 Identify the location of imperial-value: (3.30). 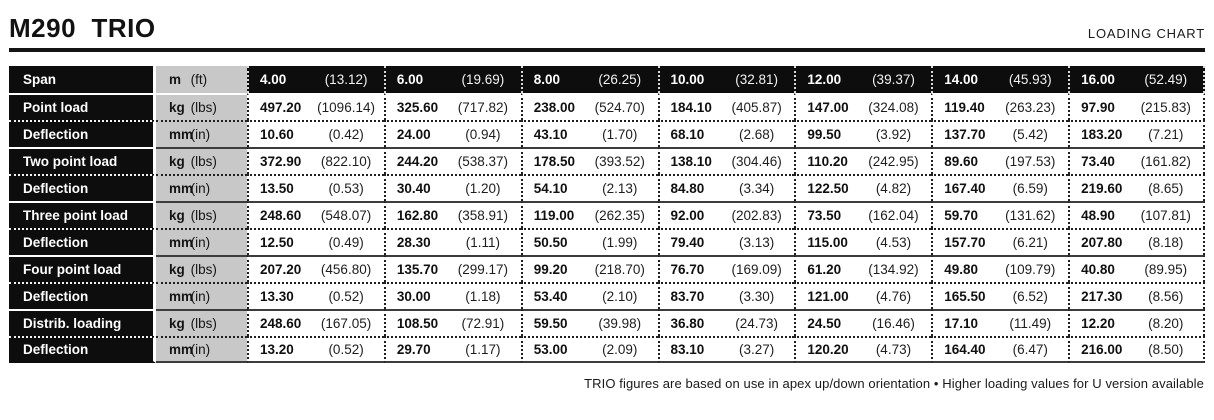
(756, 296).